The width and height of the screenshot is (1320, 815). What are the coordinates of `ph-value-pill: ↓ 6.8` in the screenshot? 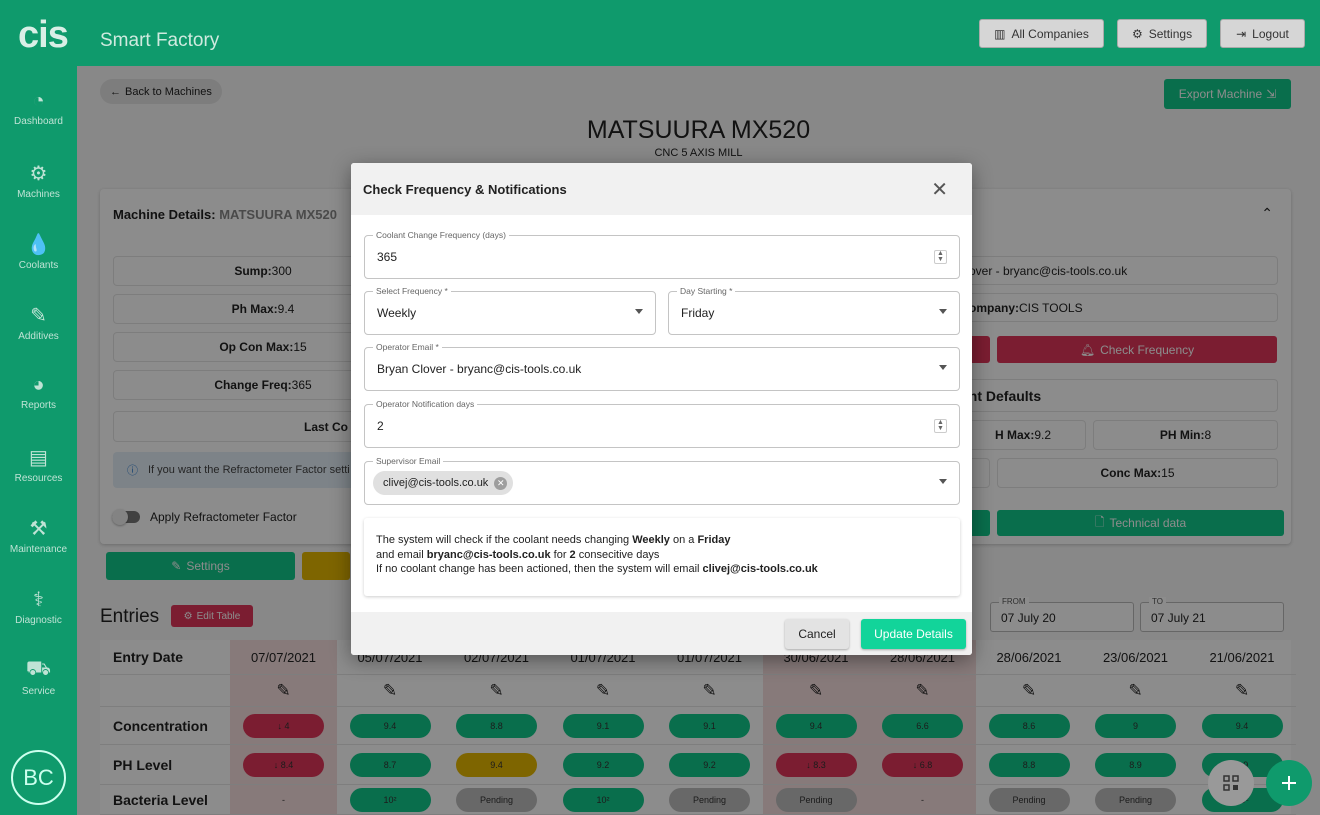 It's located at (922, 764).